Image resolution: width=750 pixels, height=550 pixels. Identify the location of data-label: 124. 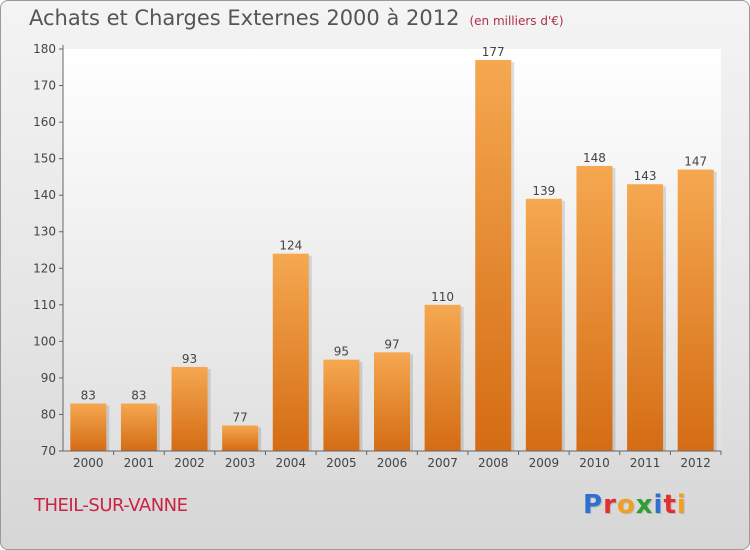
(290, 246).